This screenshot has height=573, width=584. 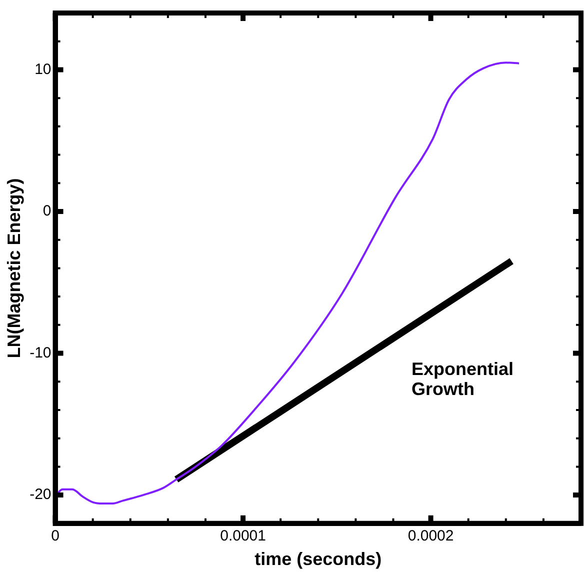 I want to click on y-tick-label: -20, so click(x=41, y=495).